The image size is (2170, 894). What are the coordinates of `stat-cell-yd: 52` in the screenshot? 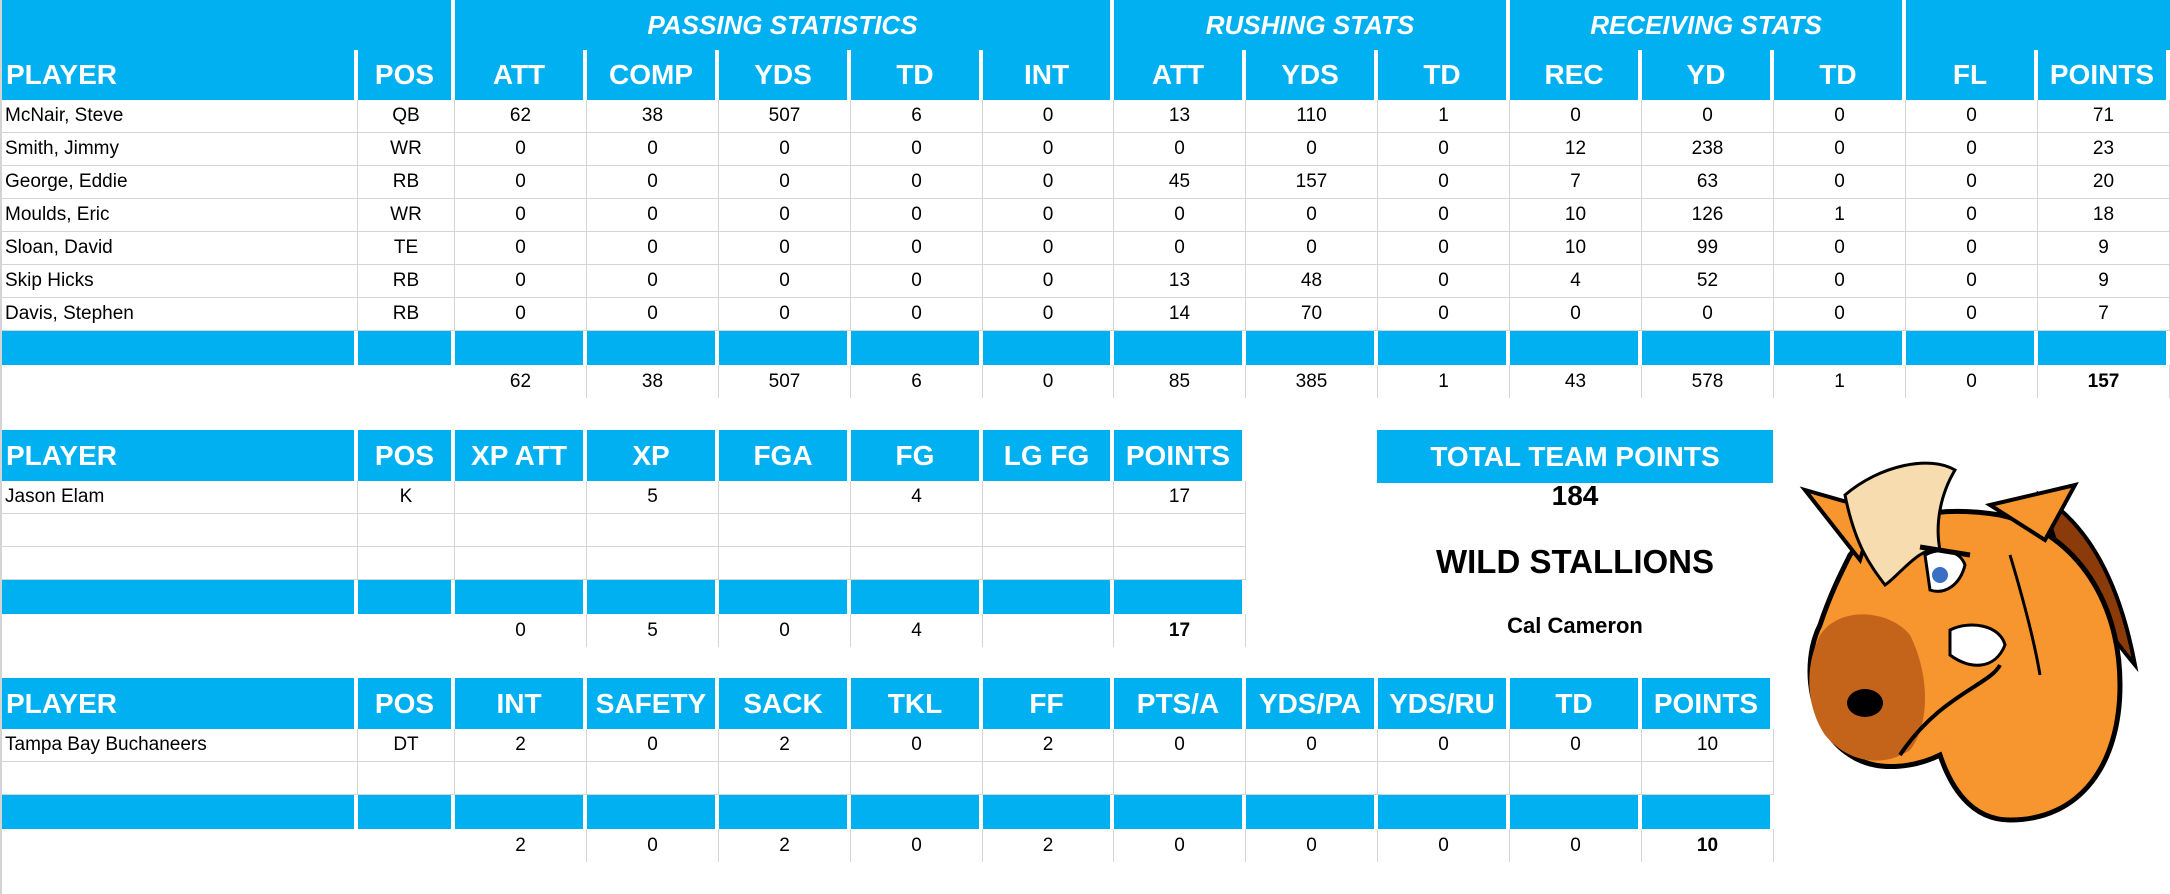 It's located at (1708, 281).